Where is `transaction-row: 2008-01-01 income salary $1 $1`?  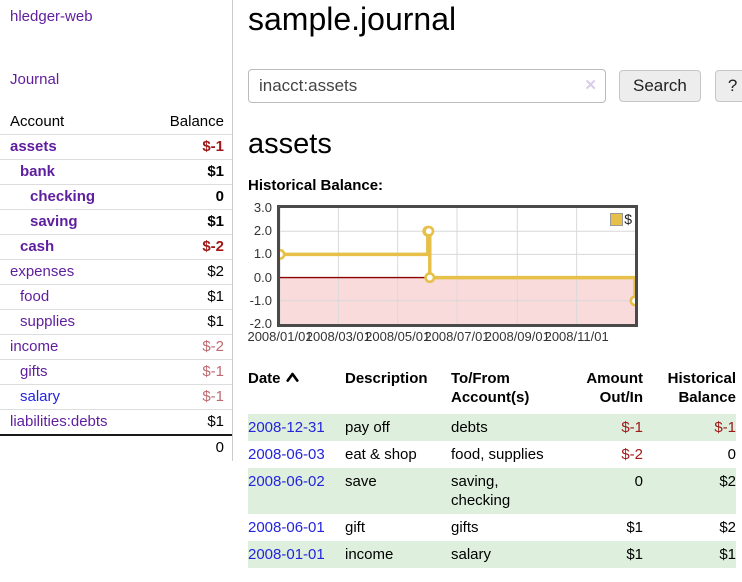
transaction-row: 2008-01-01 income salary $1 $1 is located at coordinates (492, 554).